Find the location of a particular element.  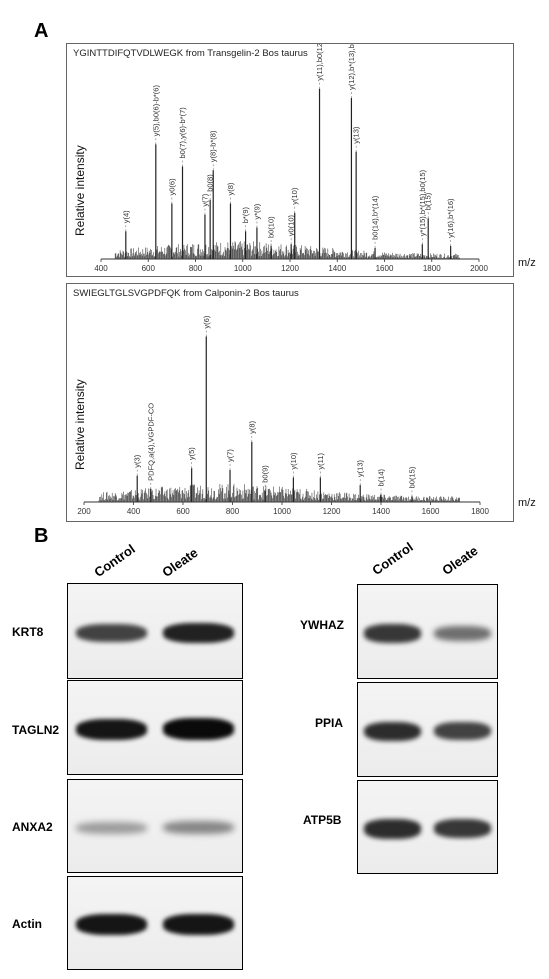

spectrum-2-tick-label: 1600 is located at coordinates (431, 511).